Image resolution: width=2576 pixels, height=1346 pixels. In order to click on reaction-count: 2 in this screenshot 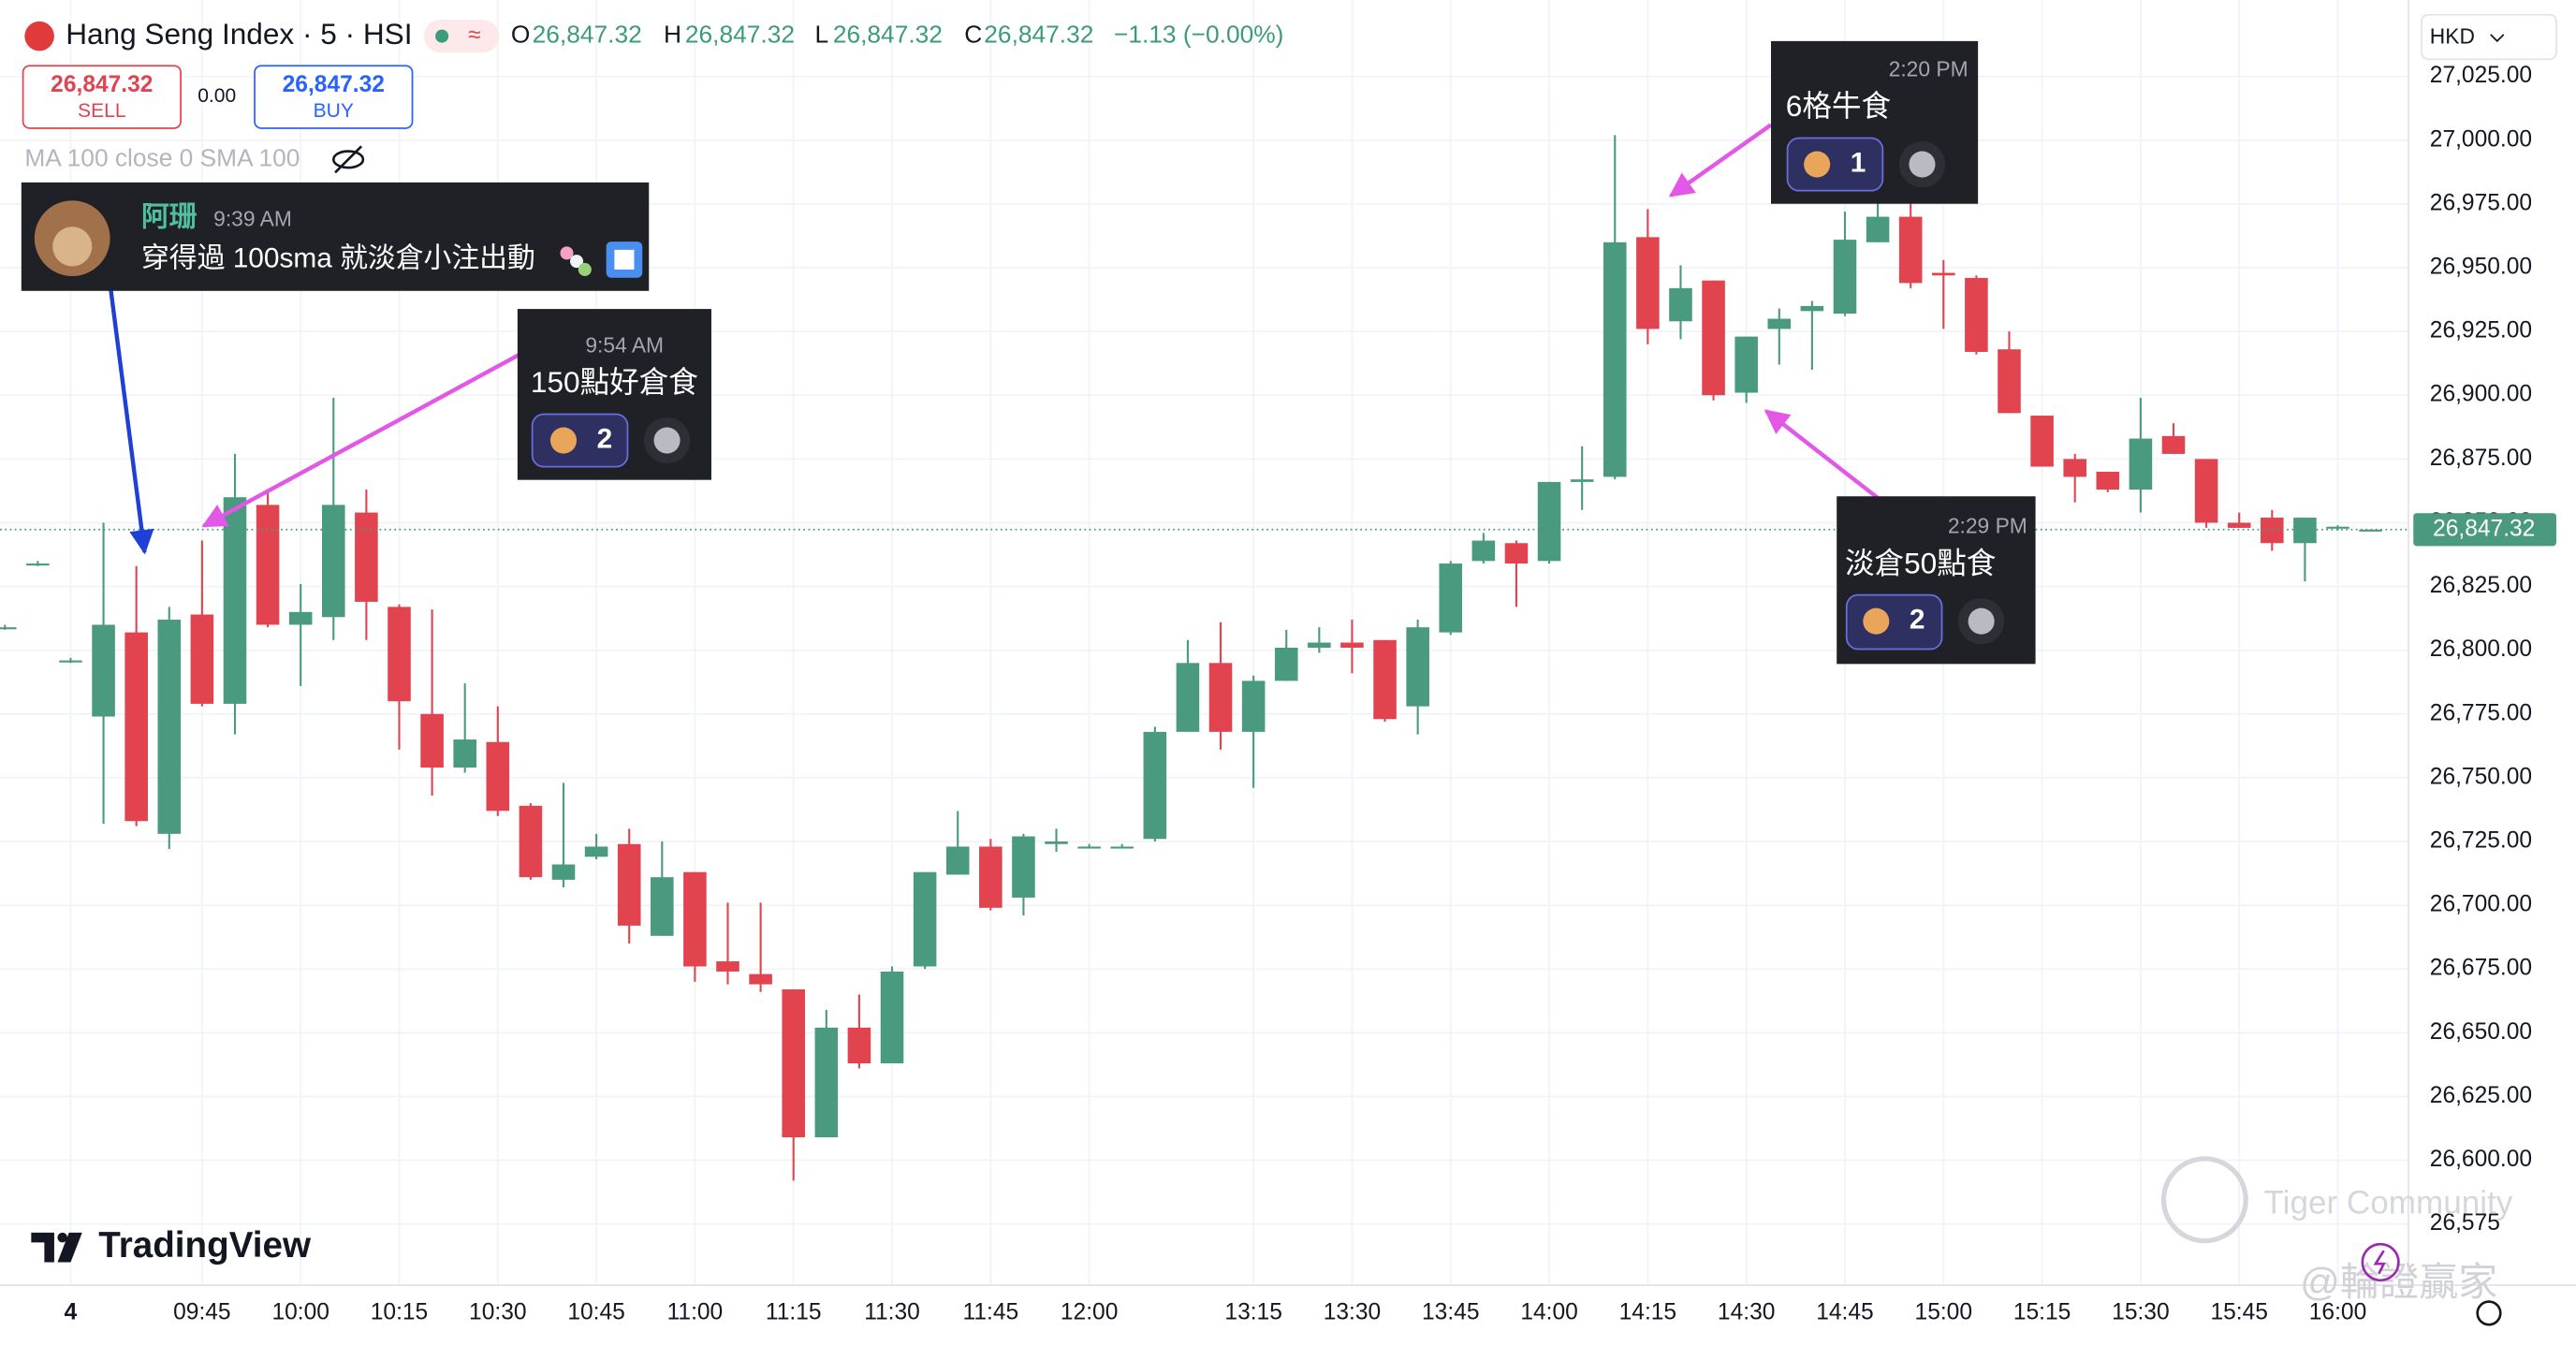, I will do `click(1917, 620)`.